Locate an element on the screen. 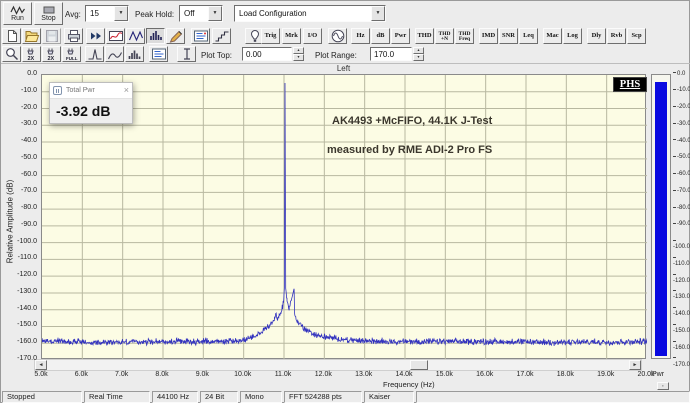  chip-db: dB is located at coordinates (380, 36).